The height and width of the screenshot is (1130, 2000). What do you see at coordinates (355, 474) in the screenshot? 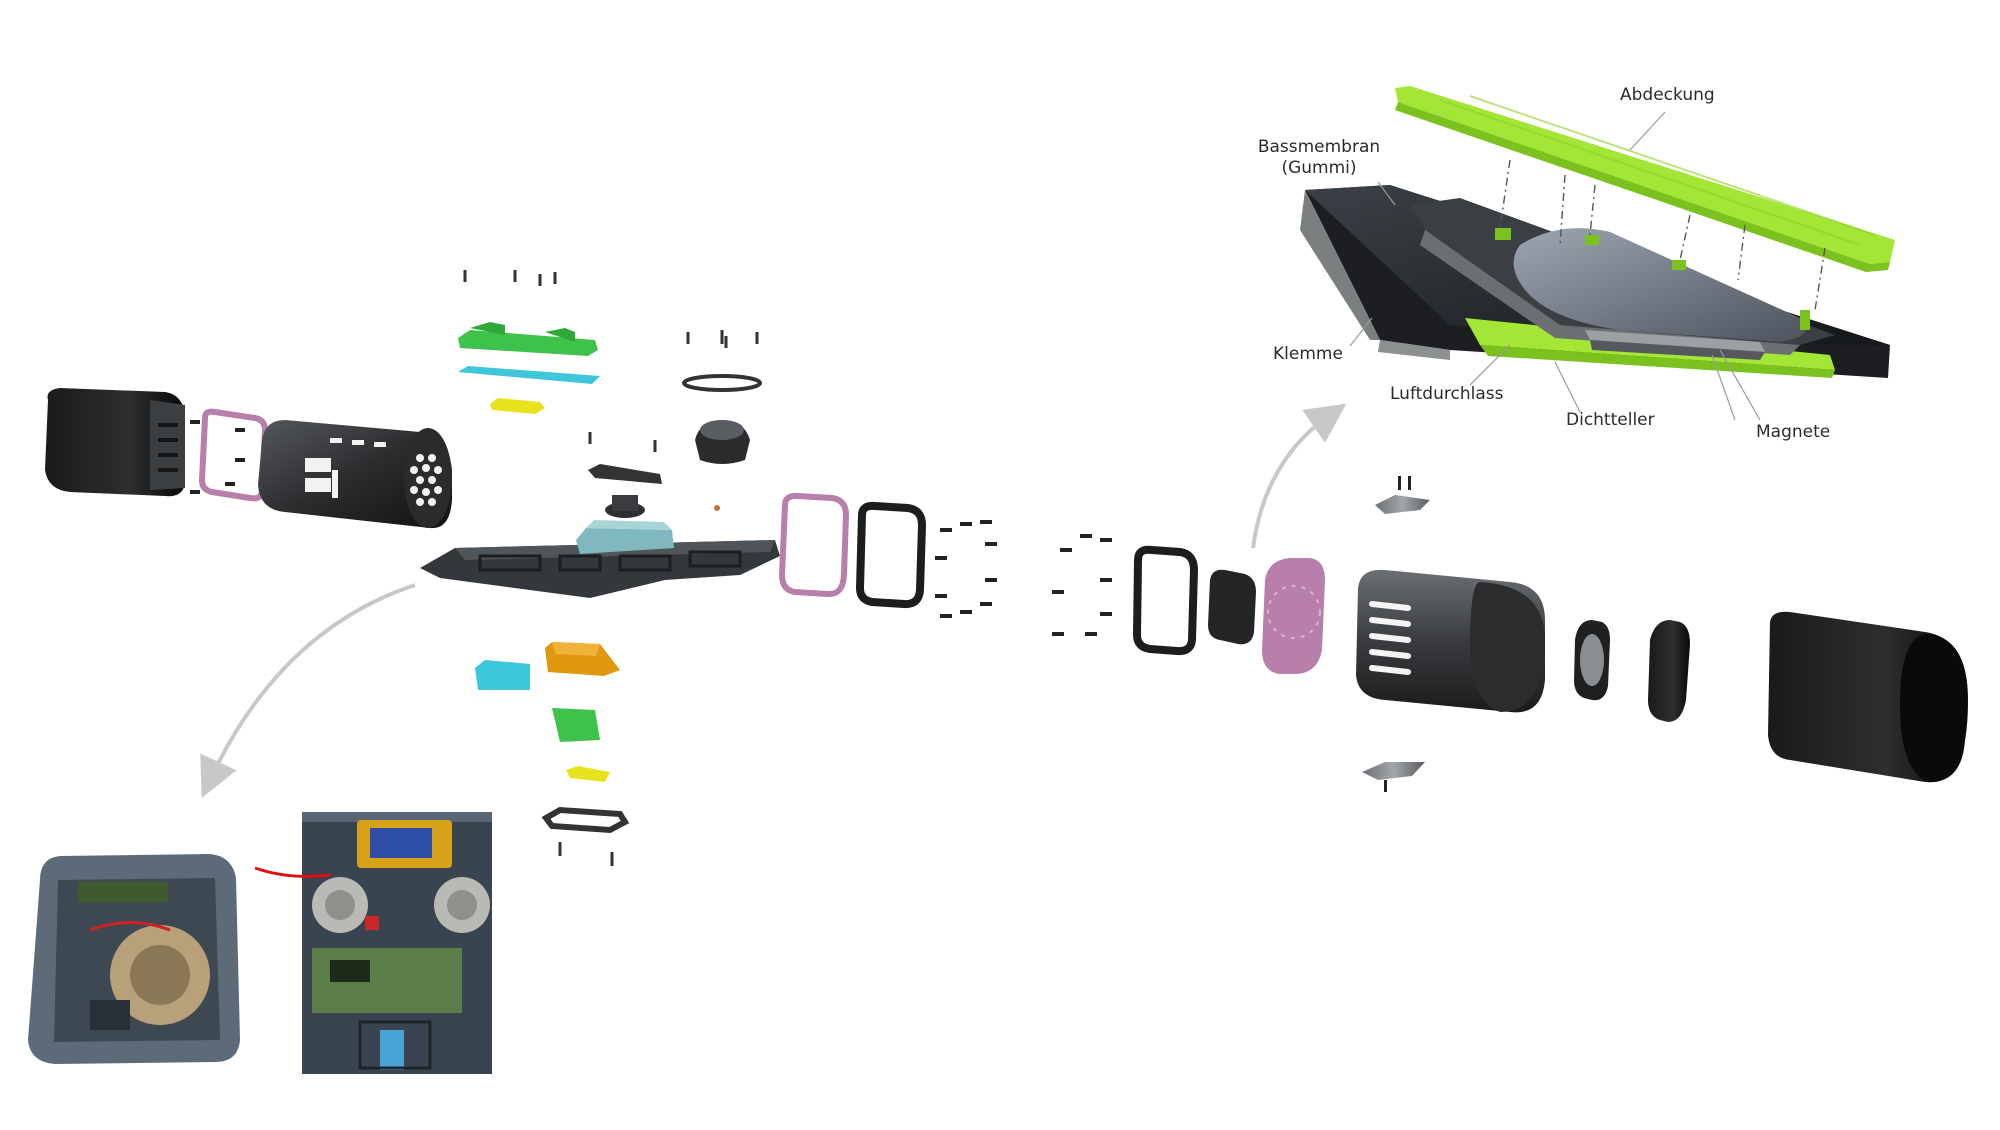
I see `main-housing` at bounding box center [355, 474].